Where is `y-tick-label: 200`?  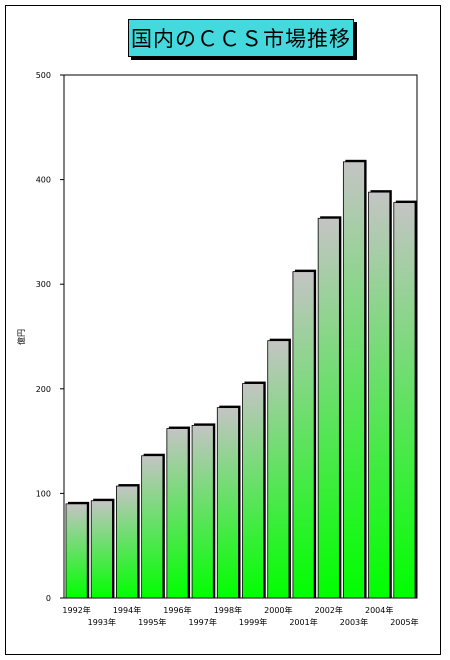 y-tick-label: 200 is located at coordinates (43, 389).